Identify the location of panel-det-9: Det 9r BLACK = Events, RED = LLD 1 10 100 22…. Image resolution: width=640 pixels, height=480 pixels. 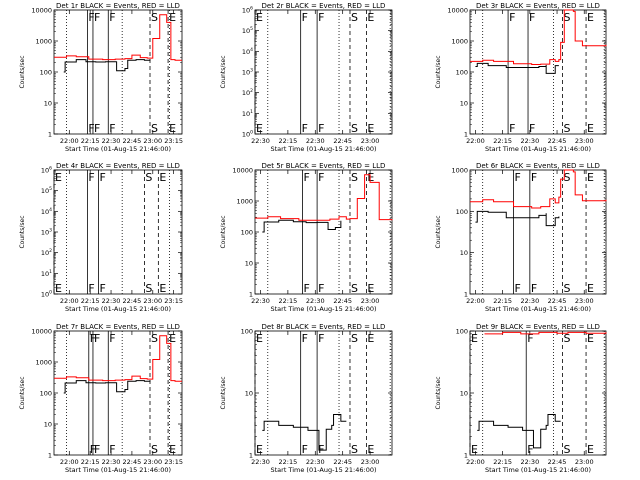
(521, 398).